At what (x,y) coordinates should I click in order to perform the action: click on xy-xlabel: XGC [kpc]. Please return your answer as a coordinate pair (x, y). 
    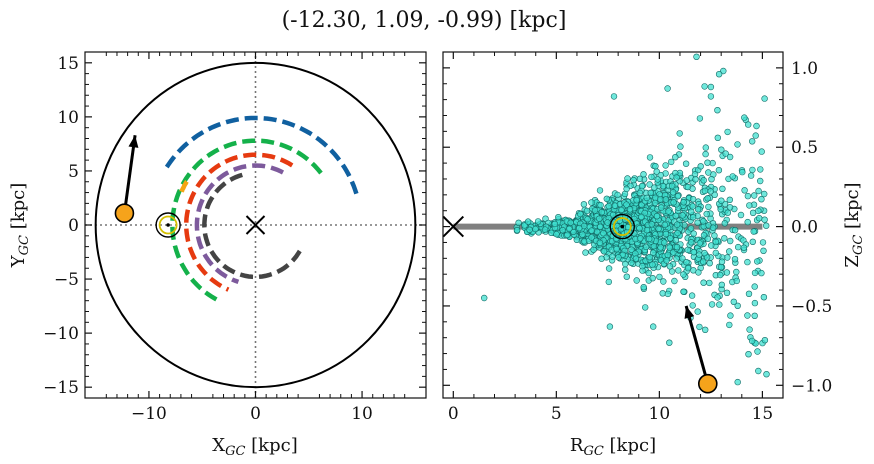
    Looking at the image, I should click on (254, 447).